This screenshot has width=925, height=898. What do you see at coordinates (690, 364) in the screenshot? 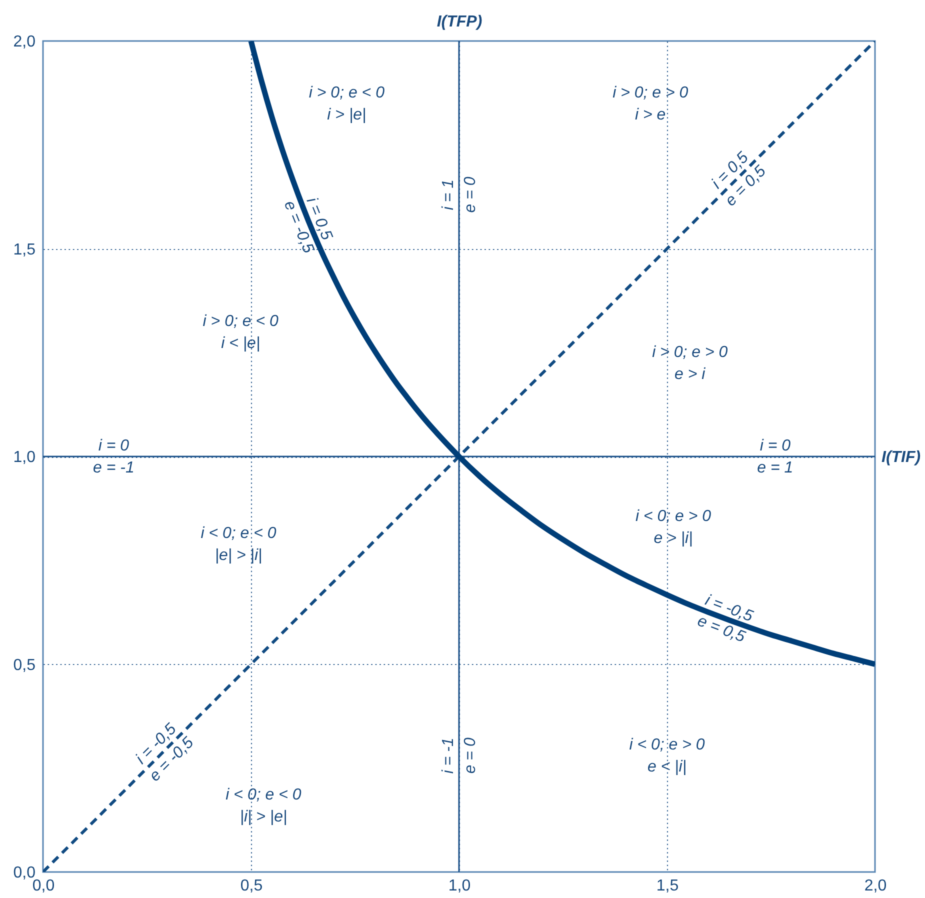
I see `annotation: i > 0; e > 0 e > i` at bounding box center [690, 364].